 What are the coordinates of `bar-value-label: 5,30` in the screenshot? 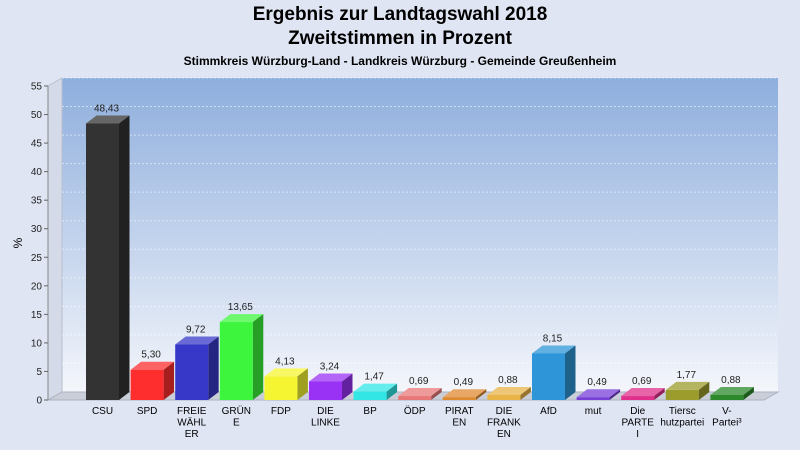 It's located at (151, 355).